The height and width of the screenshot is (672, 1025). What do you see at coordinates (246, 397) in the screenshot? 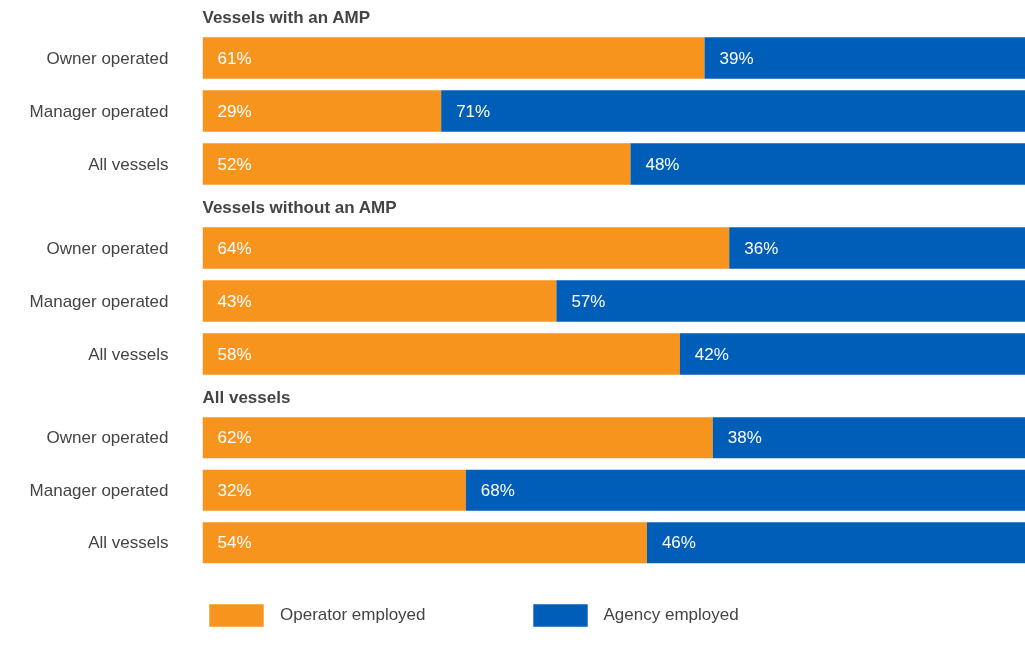
I see `chart-title: All vessels` at bounding box center [246, 397].